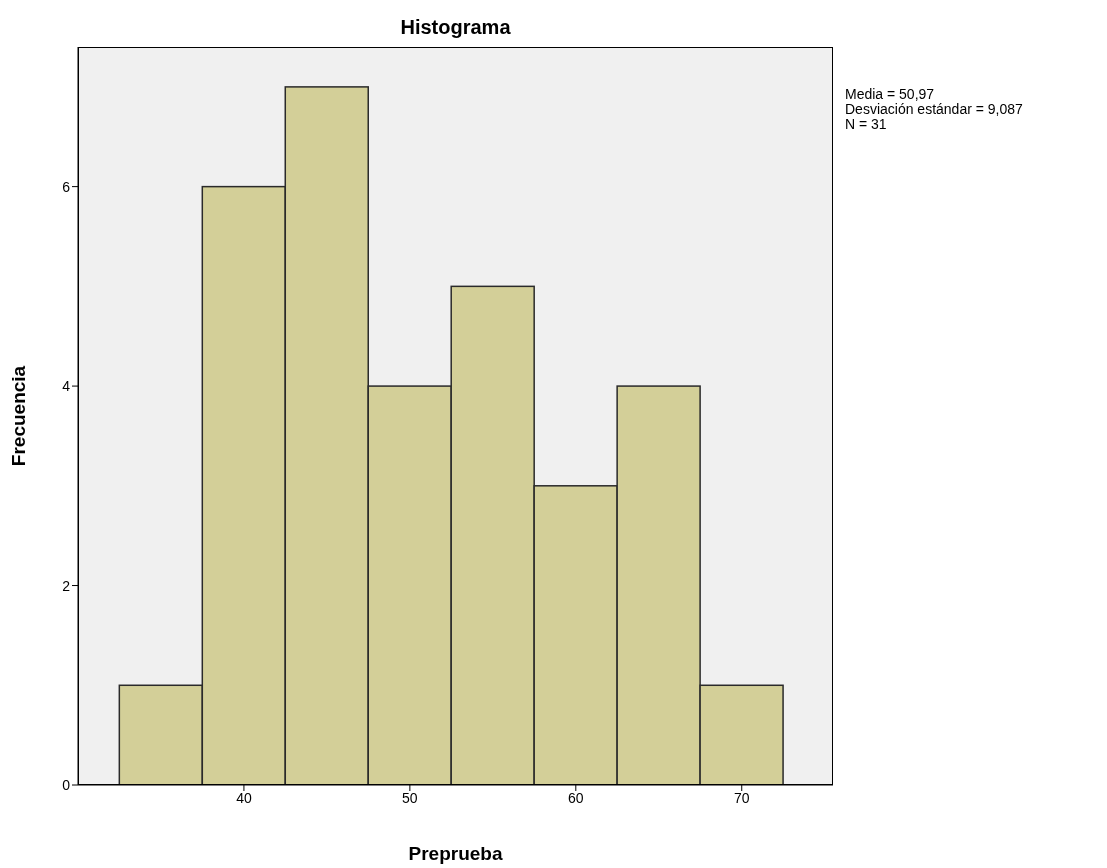 This screenshot has width=1107, height=868. I want to click on x-tick-label: 60, so click(576, 797).